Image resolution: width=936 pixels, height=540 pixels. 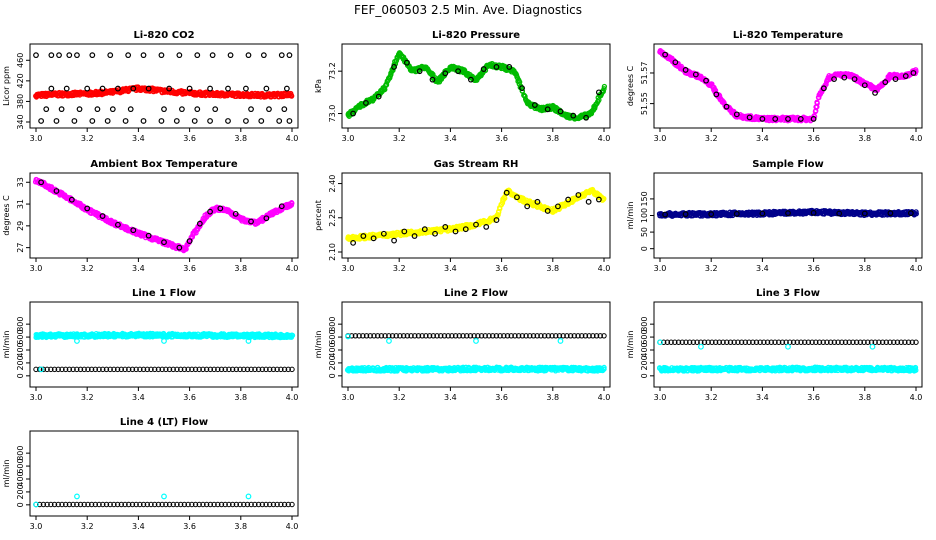 What do you see at coordinates (20, 226) in the screenshot?
I see `y-tick-label: 29` at bounding box center [20, 226].